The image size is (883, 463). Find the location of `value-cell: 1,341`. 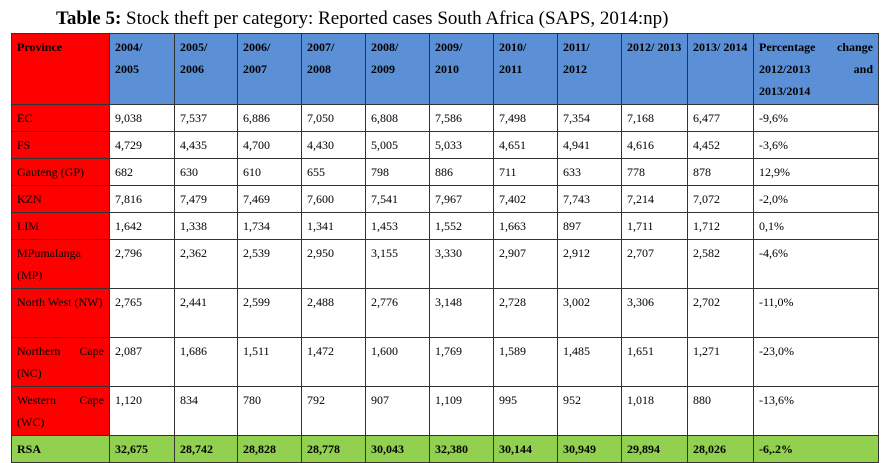

value-cell: 1,341 is located at coordinates (333, 226).